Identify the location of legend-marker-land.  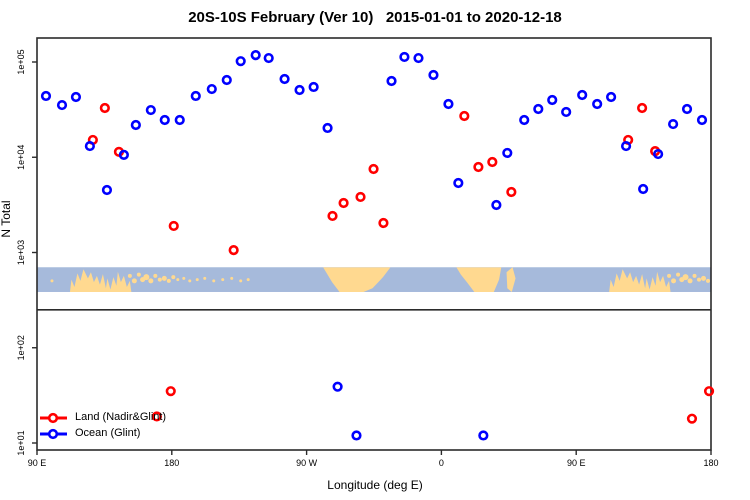
(53, 418).